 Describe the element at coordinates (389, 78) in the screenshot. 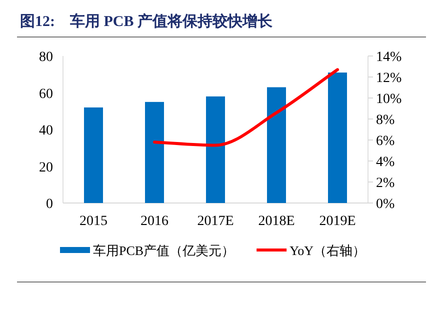

I see `y2-tick-label: 12%` at that location.